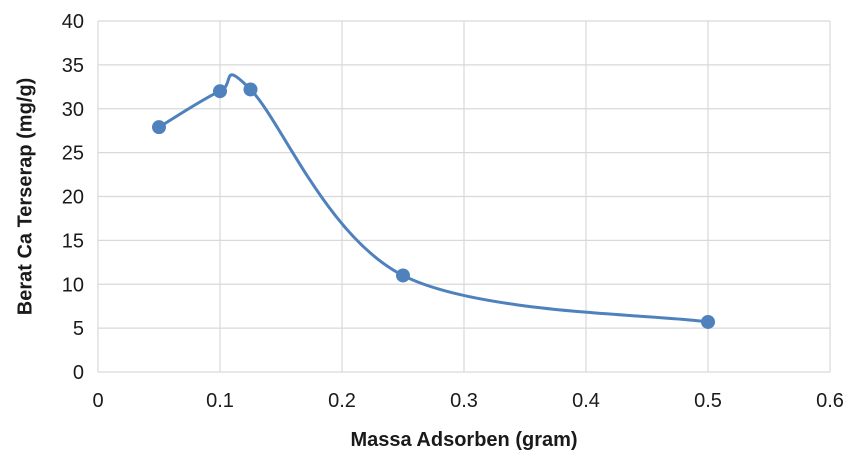  What do you see at coordinates (73, 110) in the screenshot?
I see `y-tick-label: 30` at bounding box center [73, 110].